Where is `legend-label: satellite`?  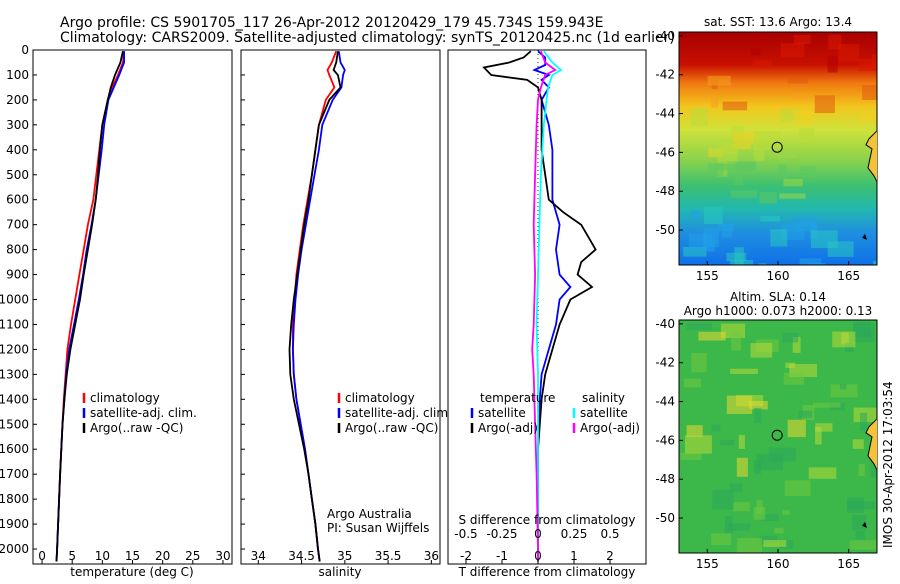
legend-label: satellite is located at coordinates (502, 413).